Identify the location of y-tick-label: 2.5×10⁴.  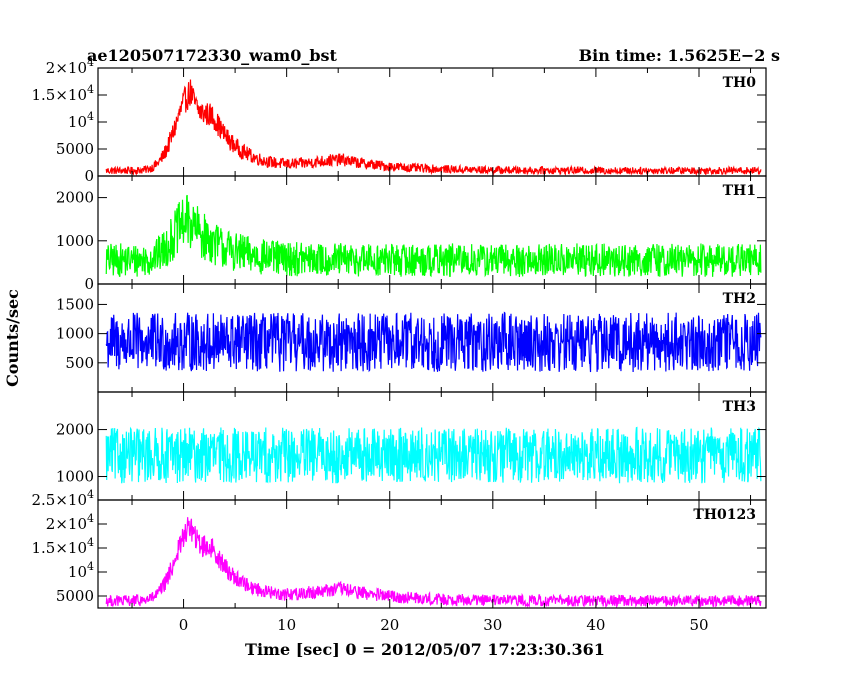
(62, 498).